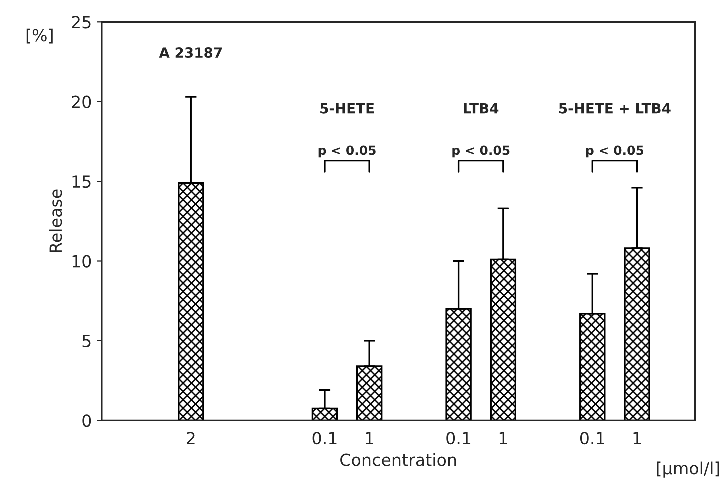 This screenshot has width=728, height=492. What do you see at coordinates (86, 341) in the screenshot?
I see `y-tick-label: 5` at bounding box center [86, 341].